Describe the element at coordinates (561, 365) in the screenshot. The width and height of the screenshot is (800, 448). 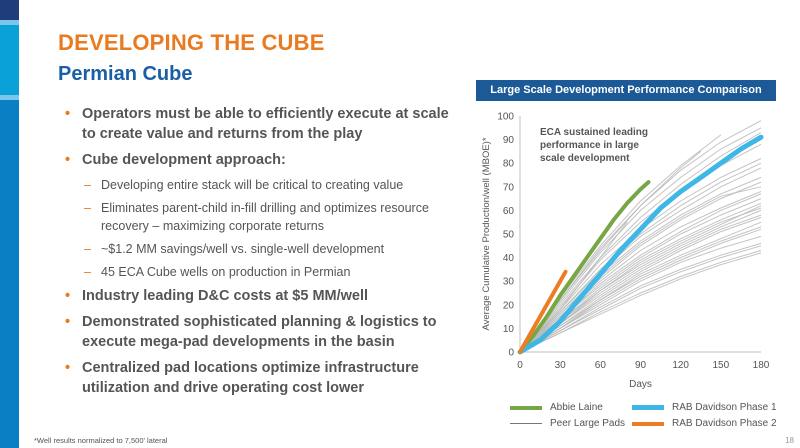
I see `x-tick-label: 30` at that location.